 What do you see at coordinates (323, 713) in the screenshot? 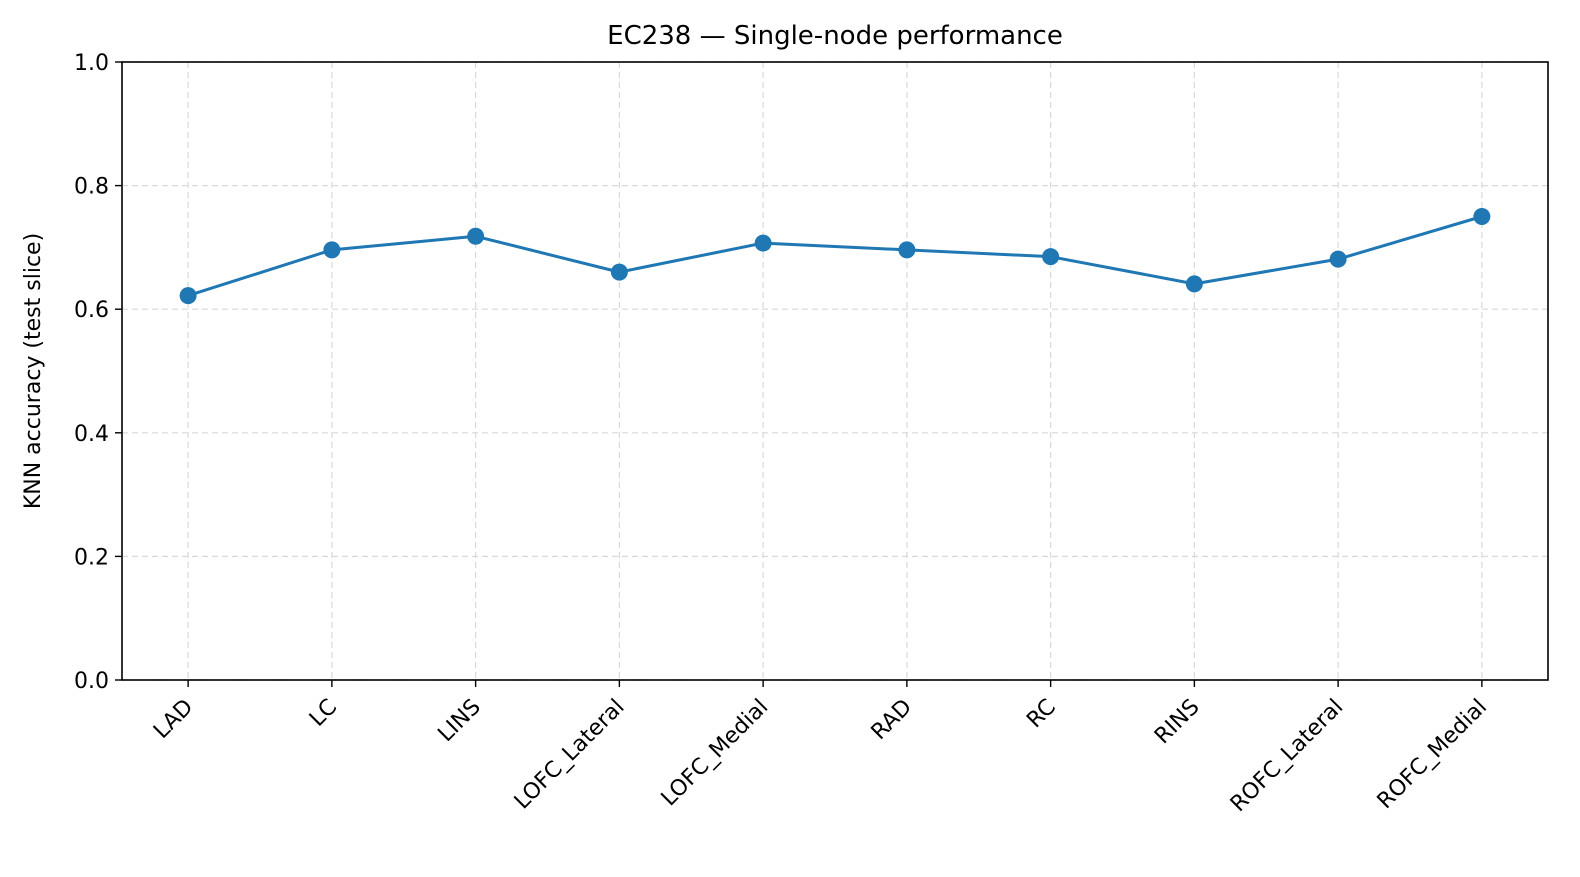
I see `x-tick-label: LC` at bounding box center [323, 713].